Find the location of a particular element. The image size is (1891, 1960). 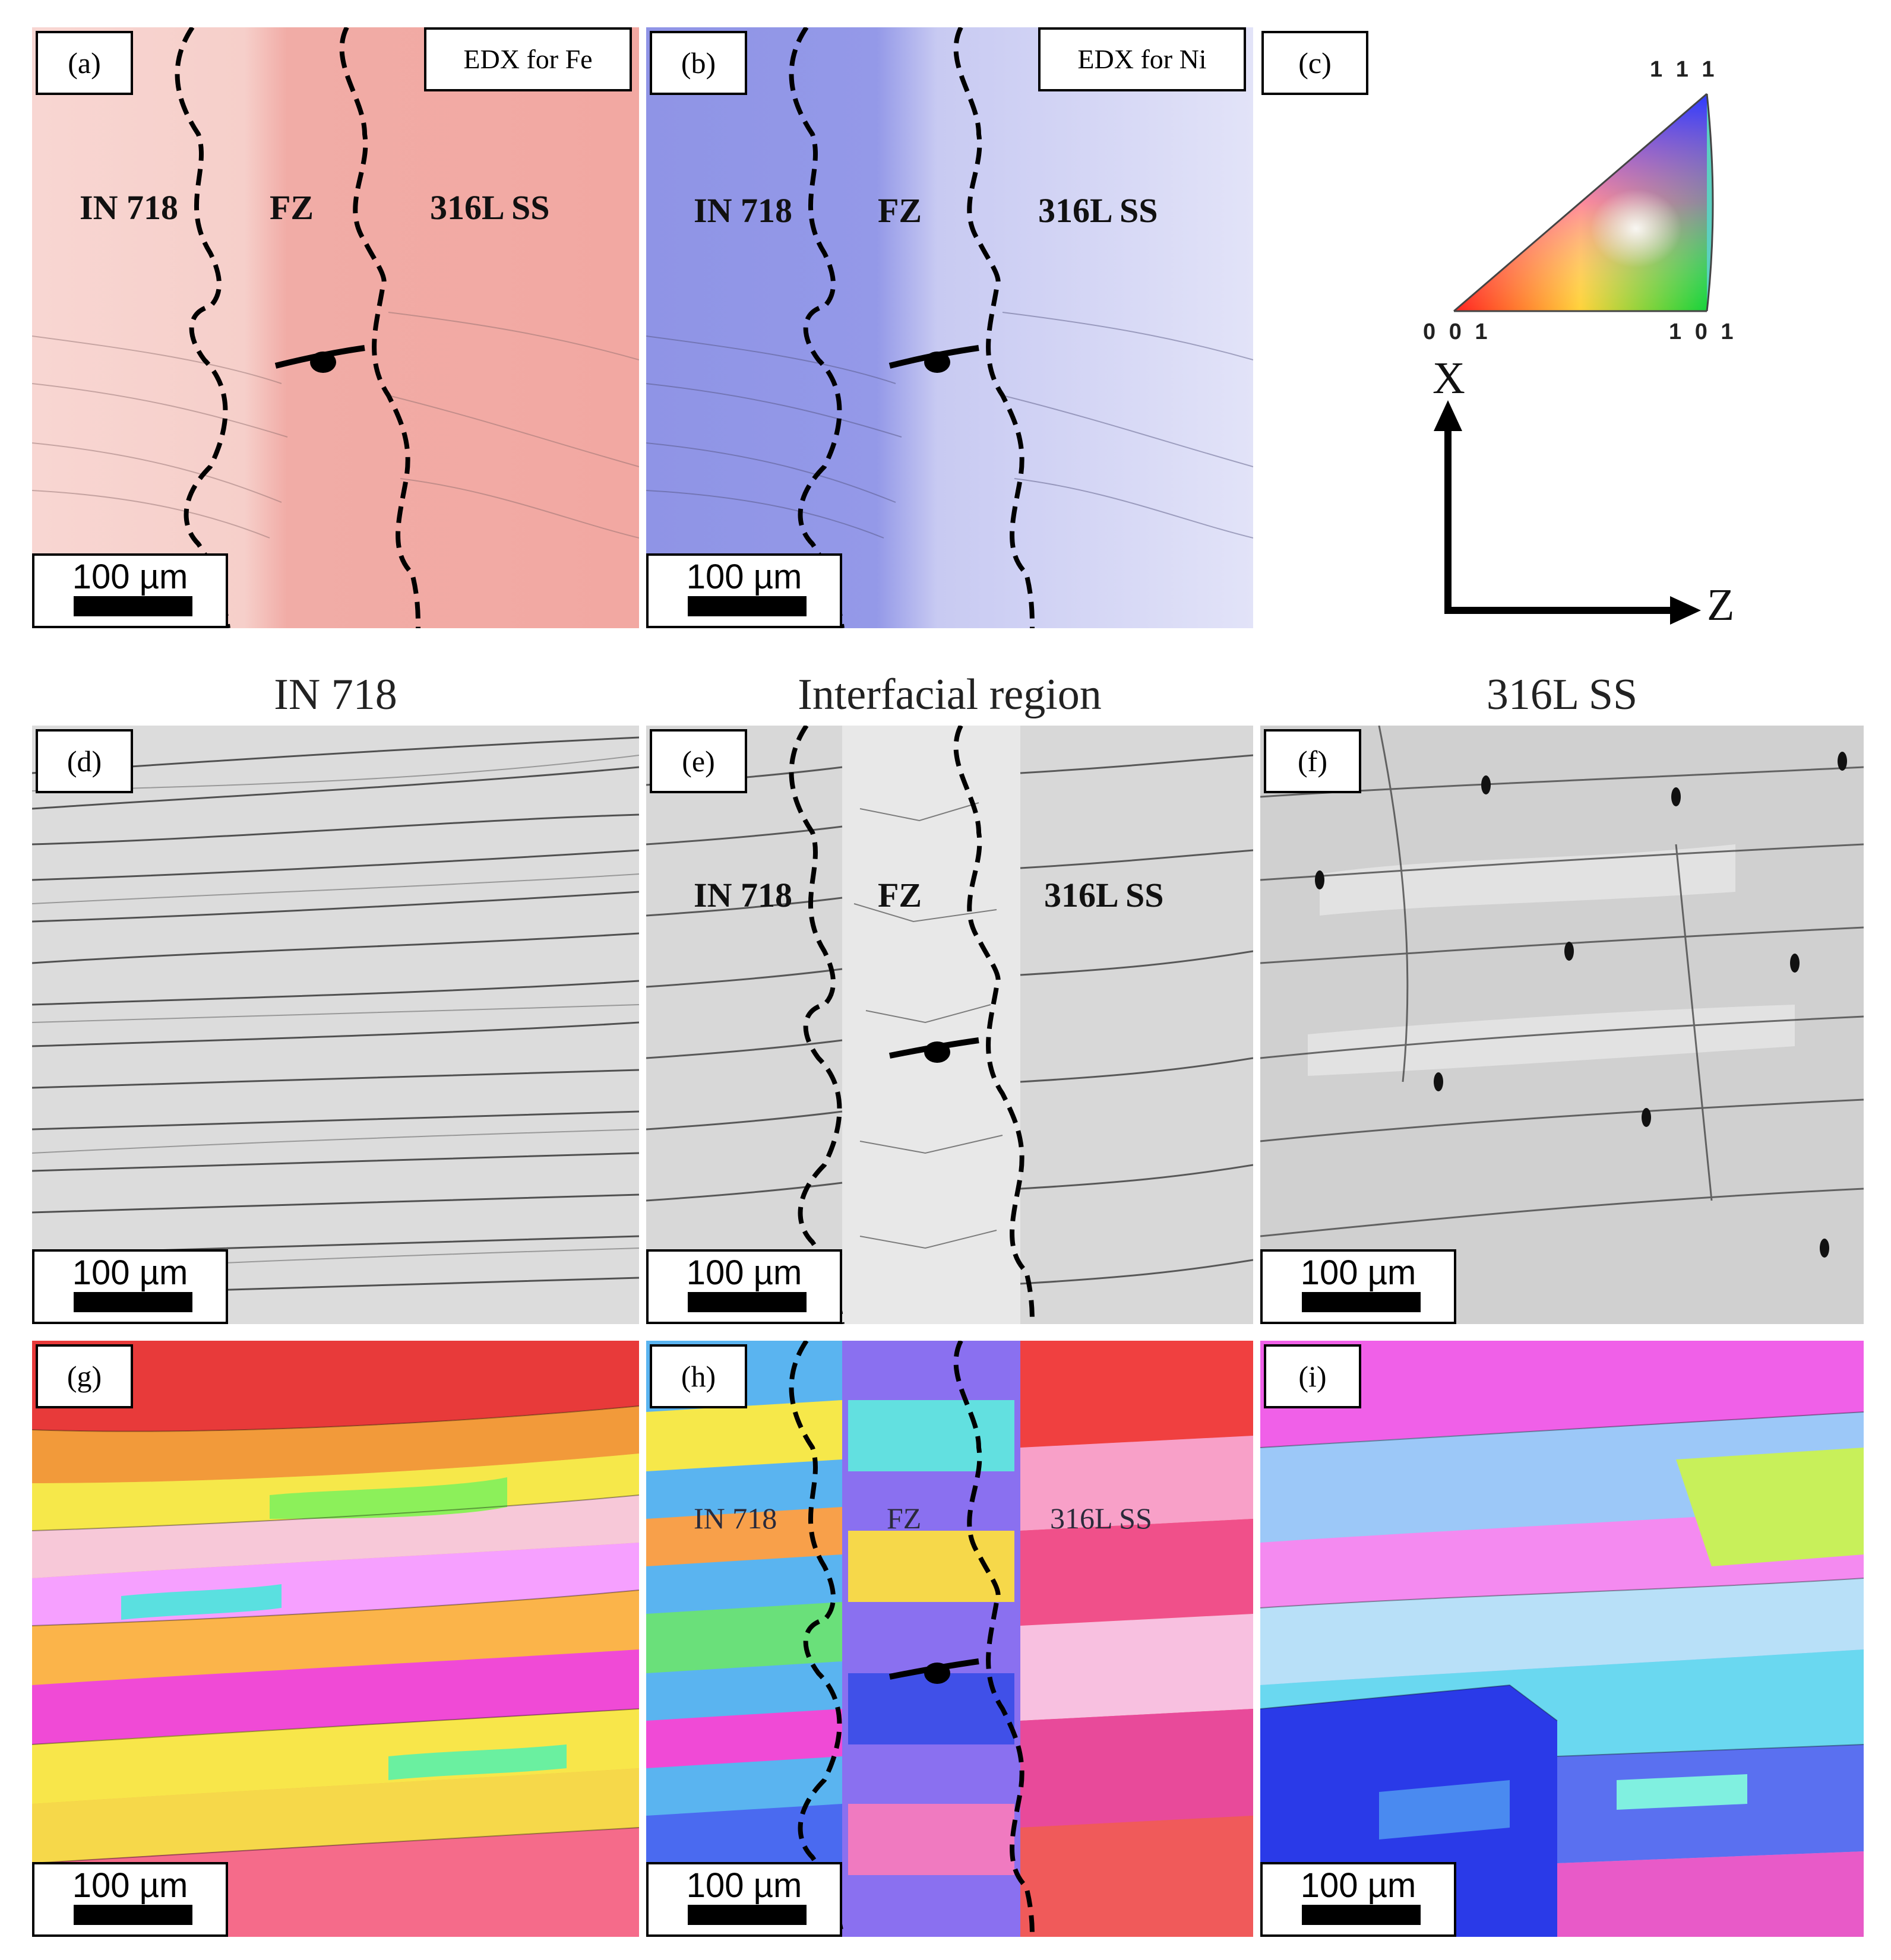

ipf-label-111: 1 1 1 is located at coordinates (1684, 69).